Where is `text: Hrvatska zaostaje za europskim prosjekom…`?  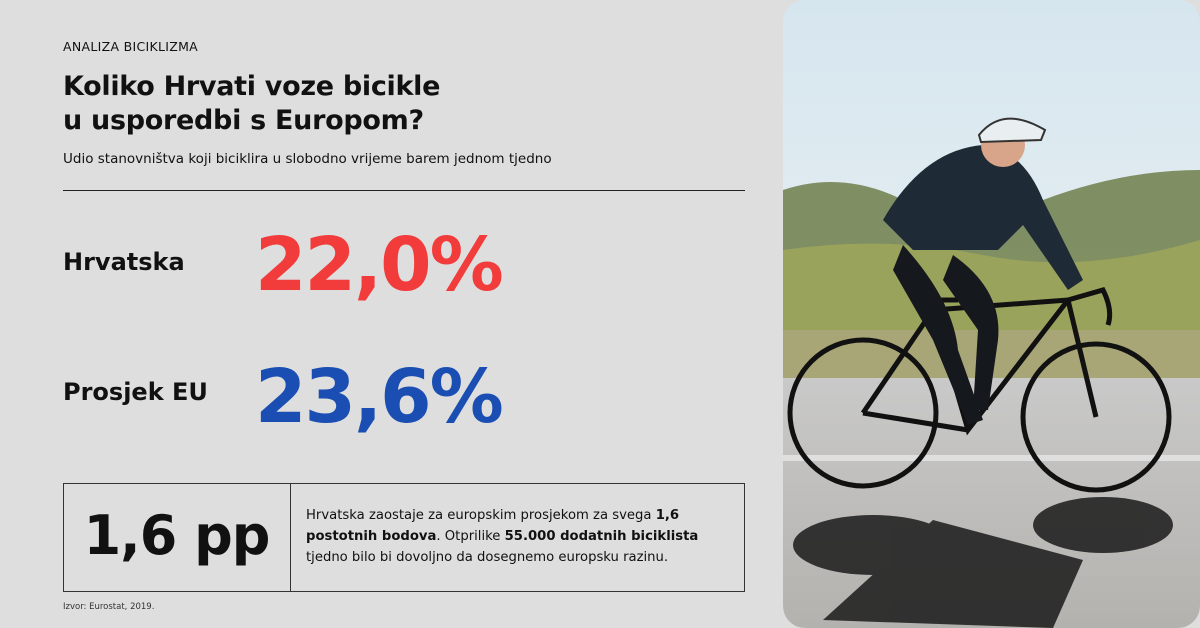
text: Hrvatska zaostaje za europskim prosjekom… is located at coordinates (481, 515).